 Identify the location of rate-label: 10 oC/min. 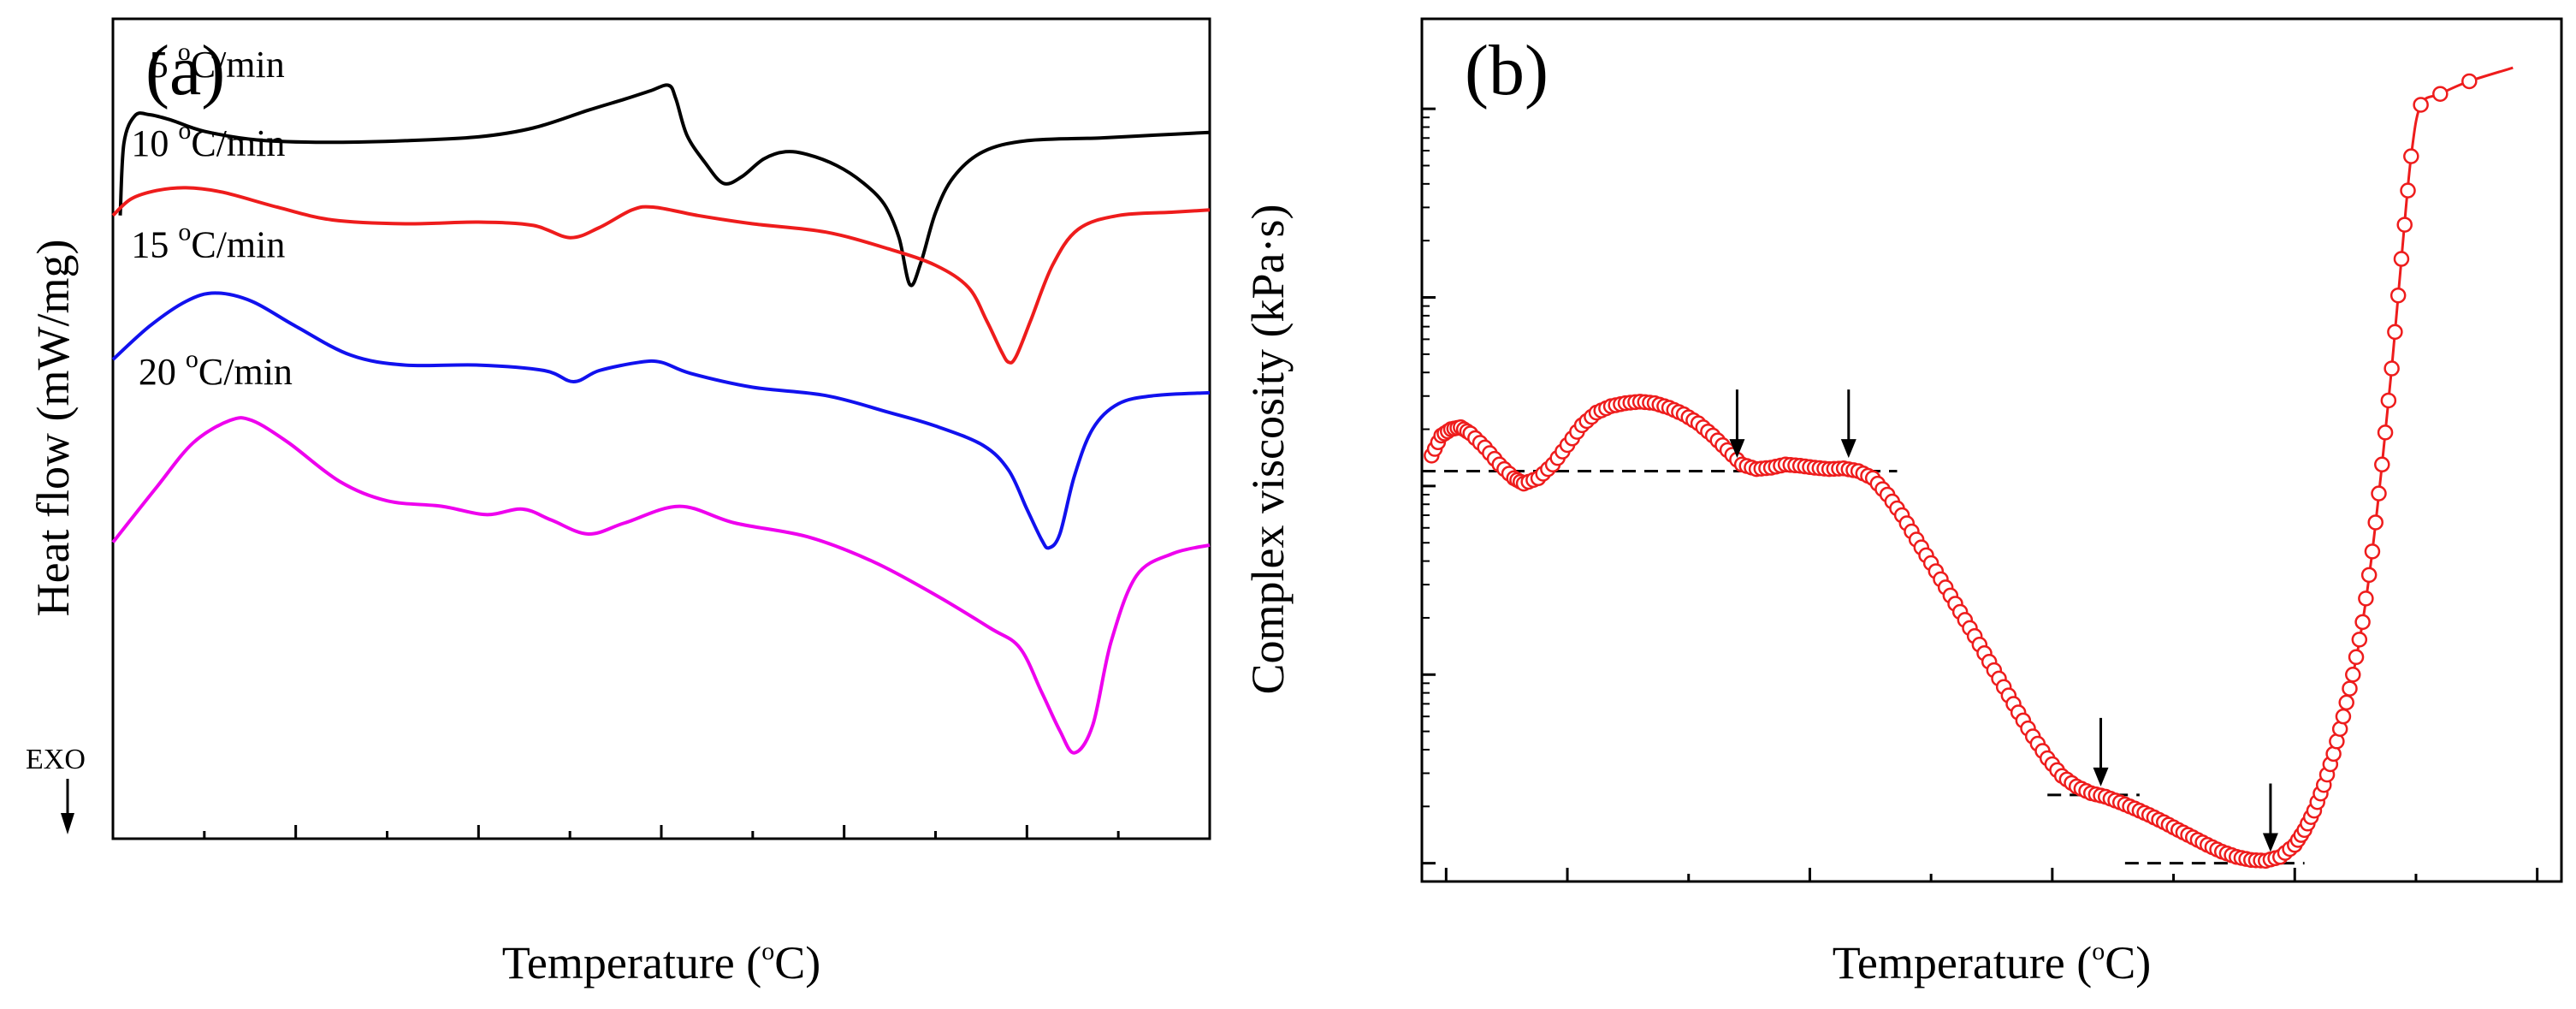
(208, 140).